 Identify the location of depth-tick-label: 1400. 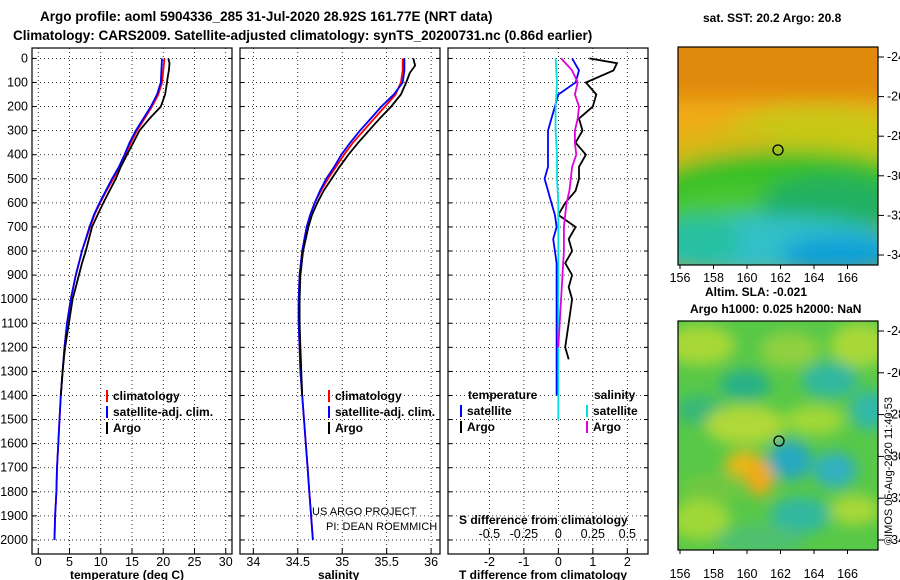
(14, 395).